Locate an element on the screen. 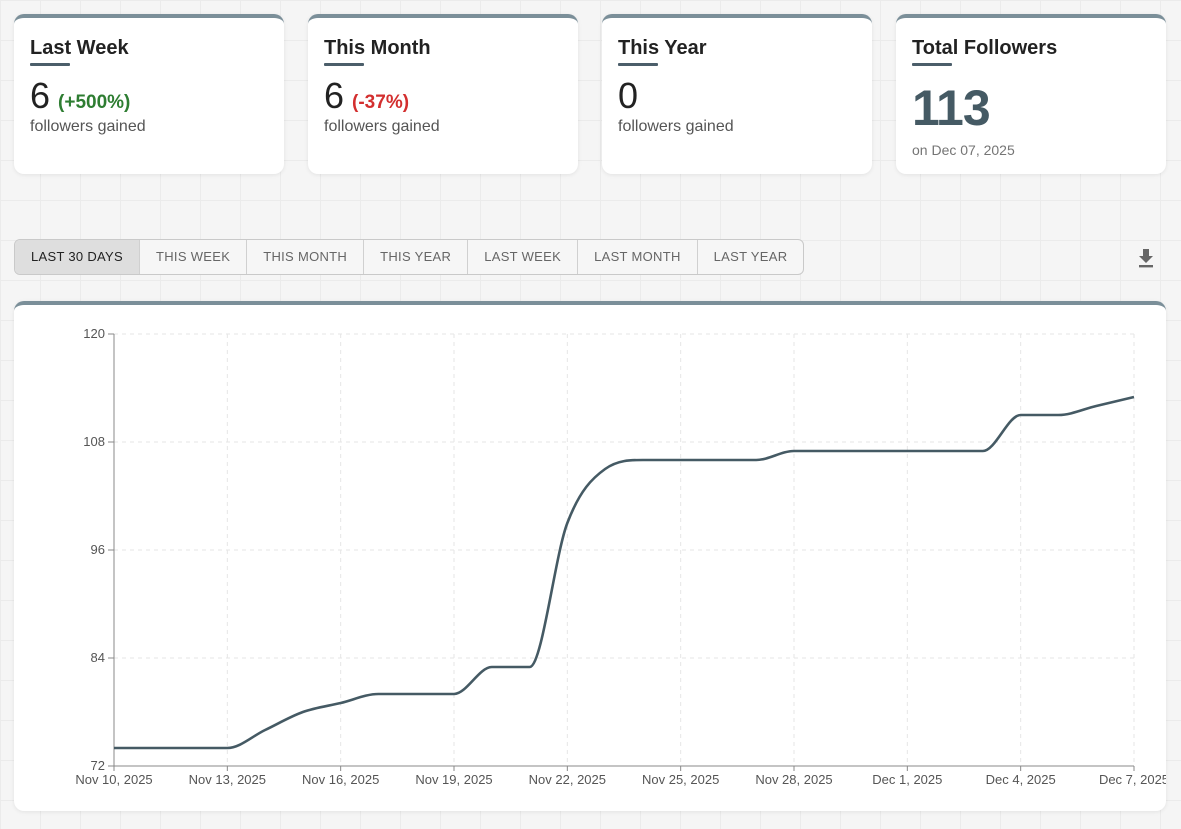 The width and height of the screenshot is (1181, 829). card-title: This Month is located at coordinates (377, 48).